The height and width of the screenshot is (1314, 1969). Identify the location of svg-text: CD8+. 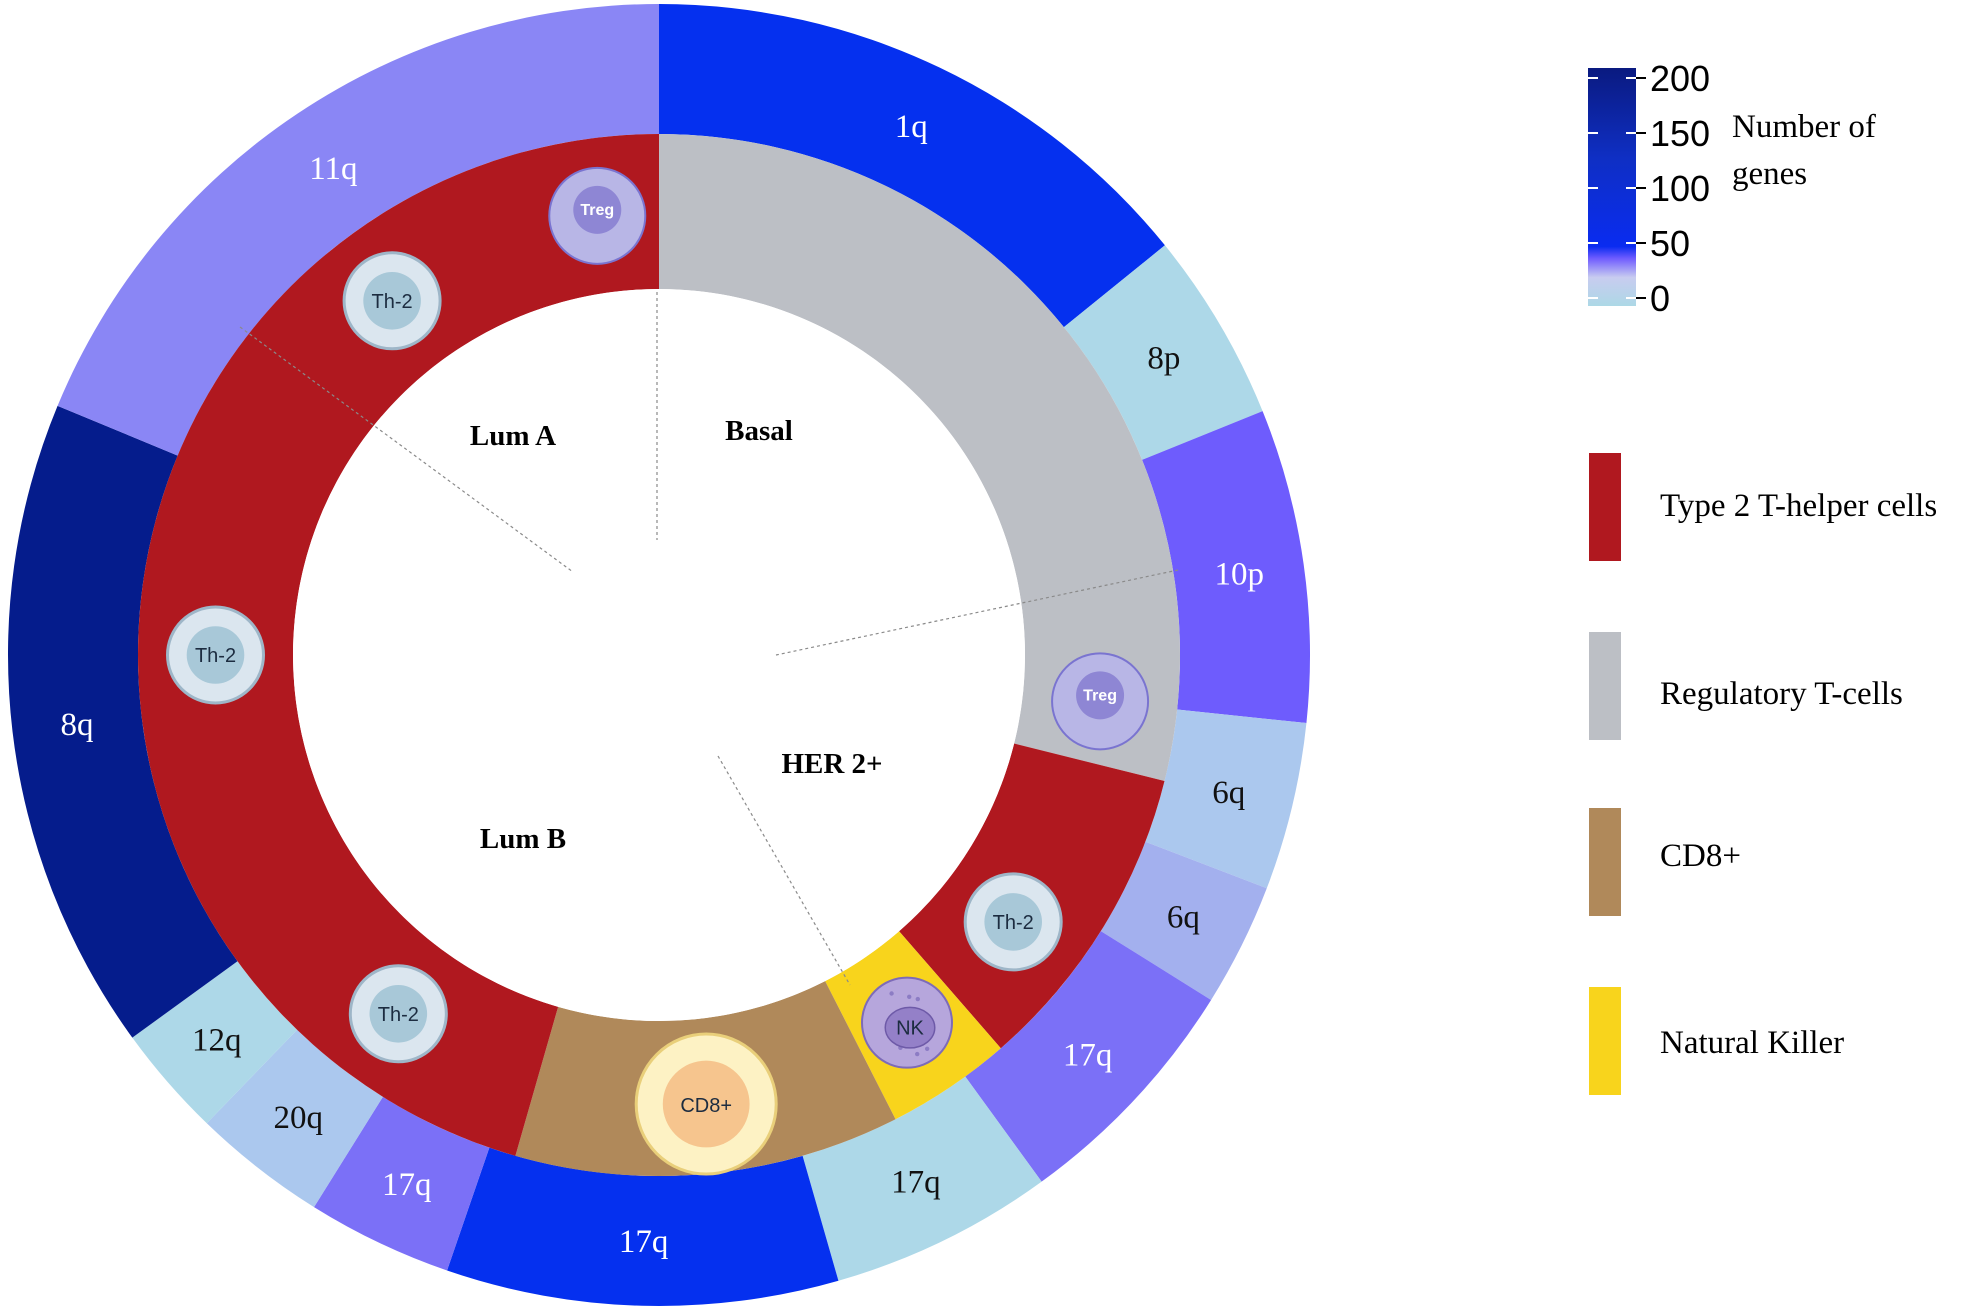
(706, 1106).